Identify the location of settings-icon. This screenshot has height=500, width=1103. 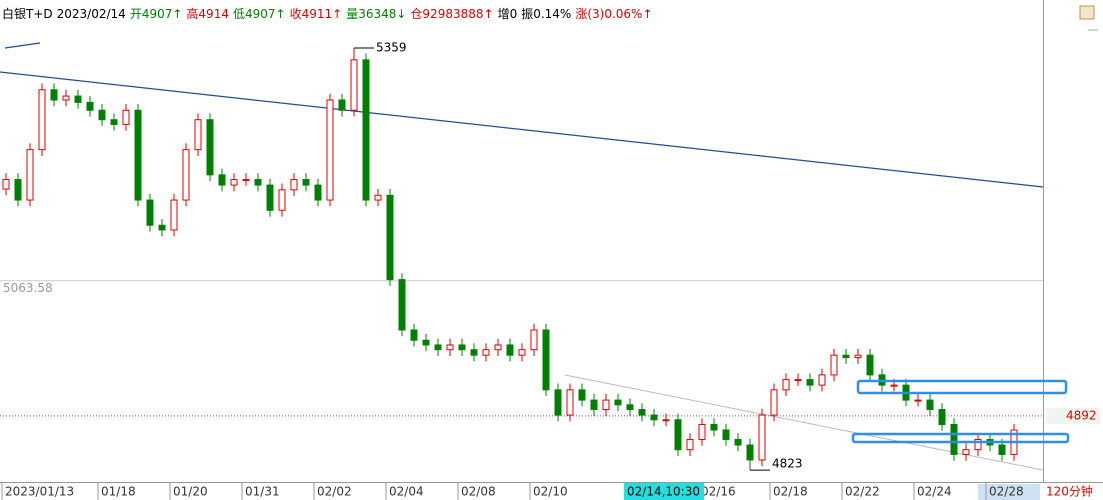
(1087, 12).